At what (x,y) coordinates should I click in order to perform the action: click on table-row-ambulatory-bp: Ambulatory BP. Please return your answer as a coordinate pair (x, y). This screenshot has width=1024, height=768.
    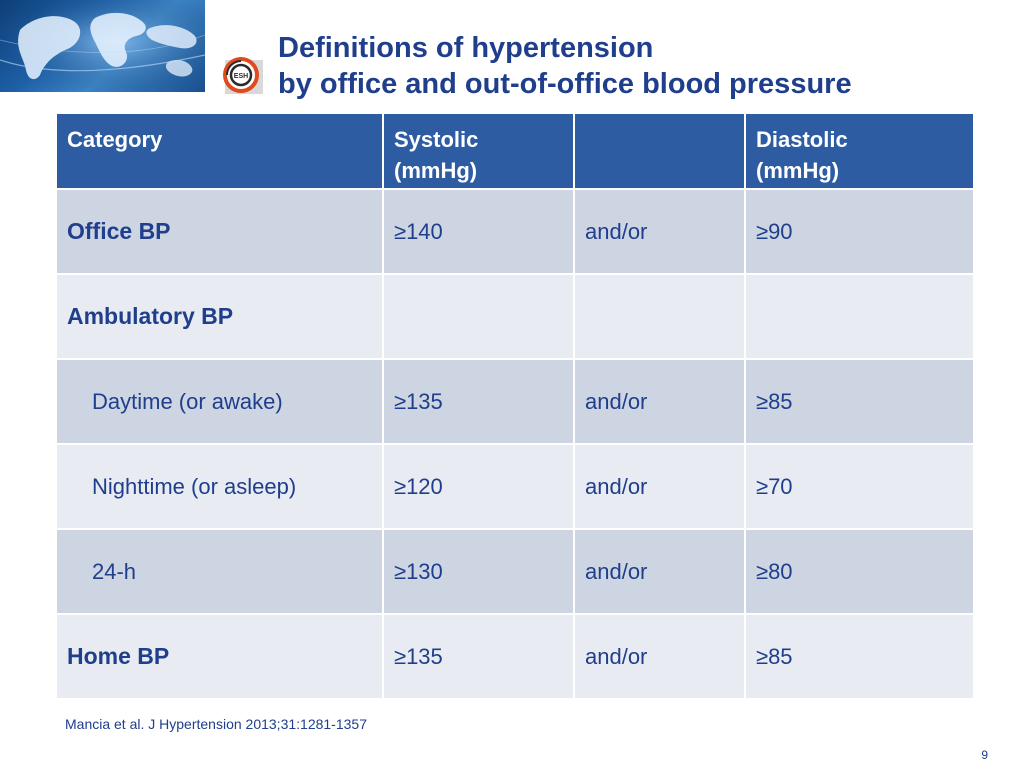
    Looking at the image, I should click on (515, 316).